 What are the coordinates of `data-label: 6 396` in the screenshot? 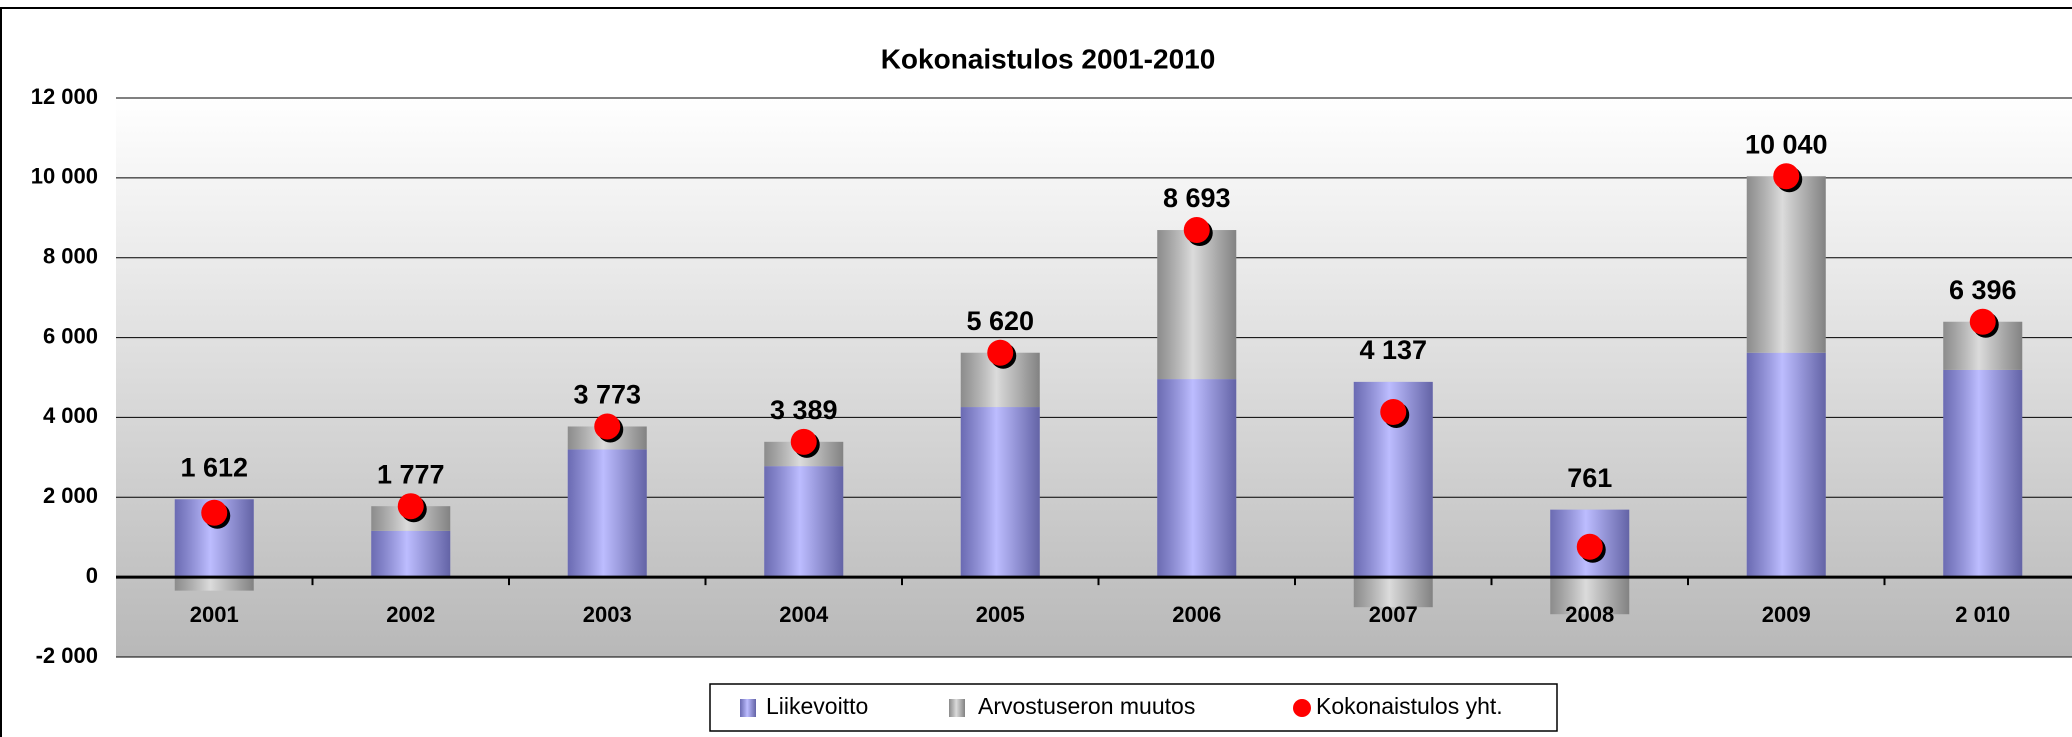 It's located at (1983, 290).